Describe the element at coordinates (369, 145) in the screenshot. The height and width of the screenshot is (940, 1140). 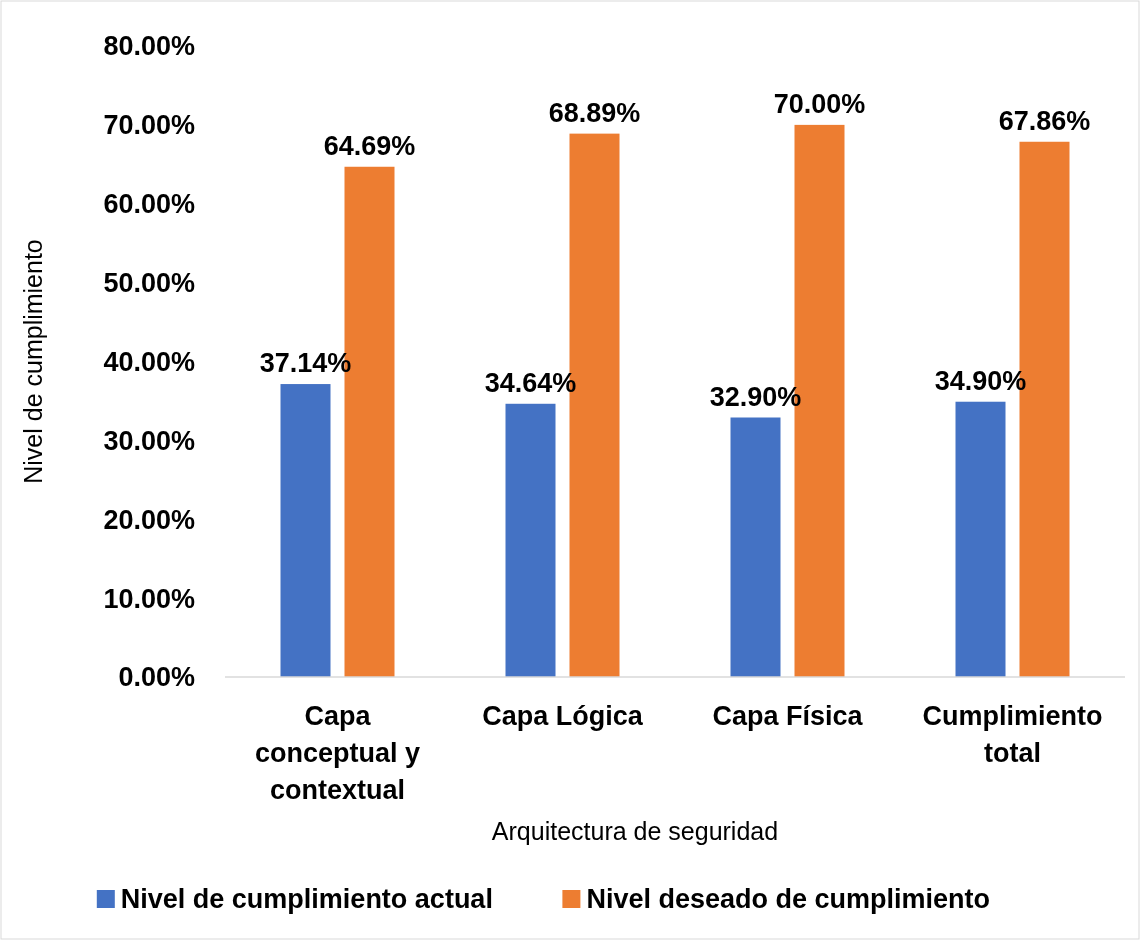
I see `data-label: 64.69%` at that location.